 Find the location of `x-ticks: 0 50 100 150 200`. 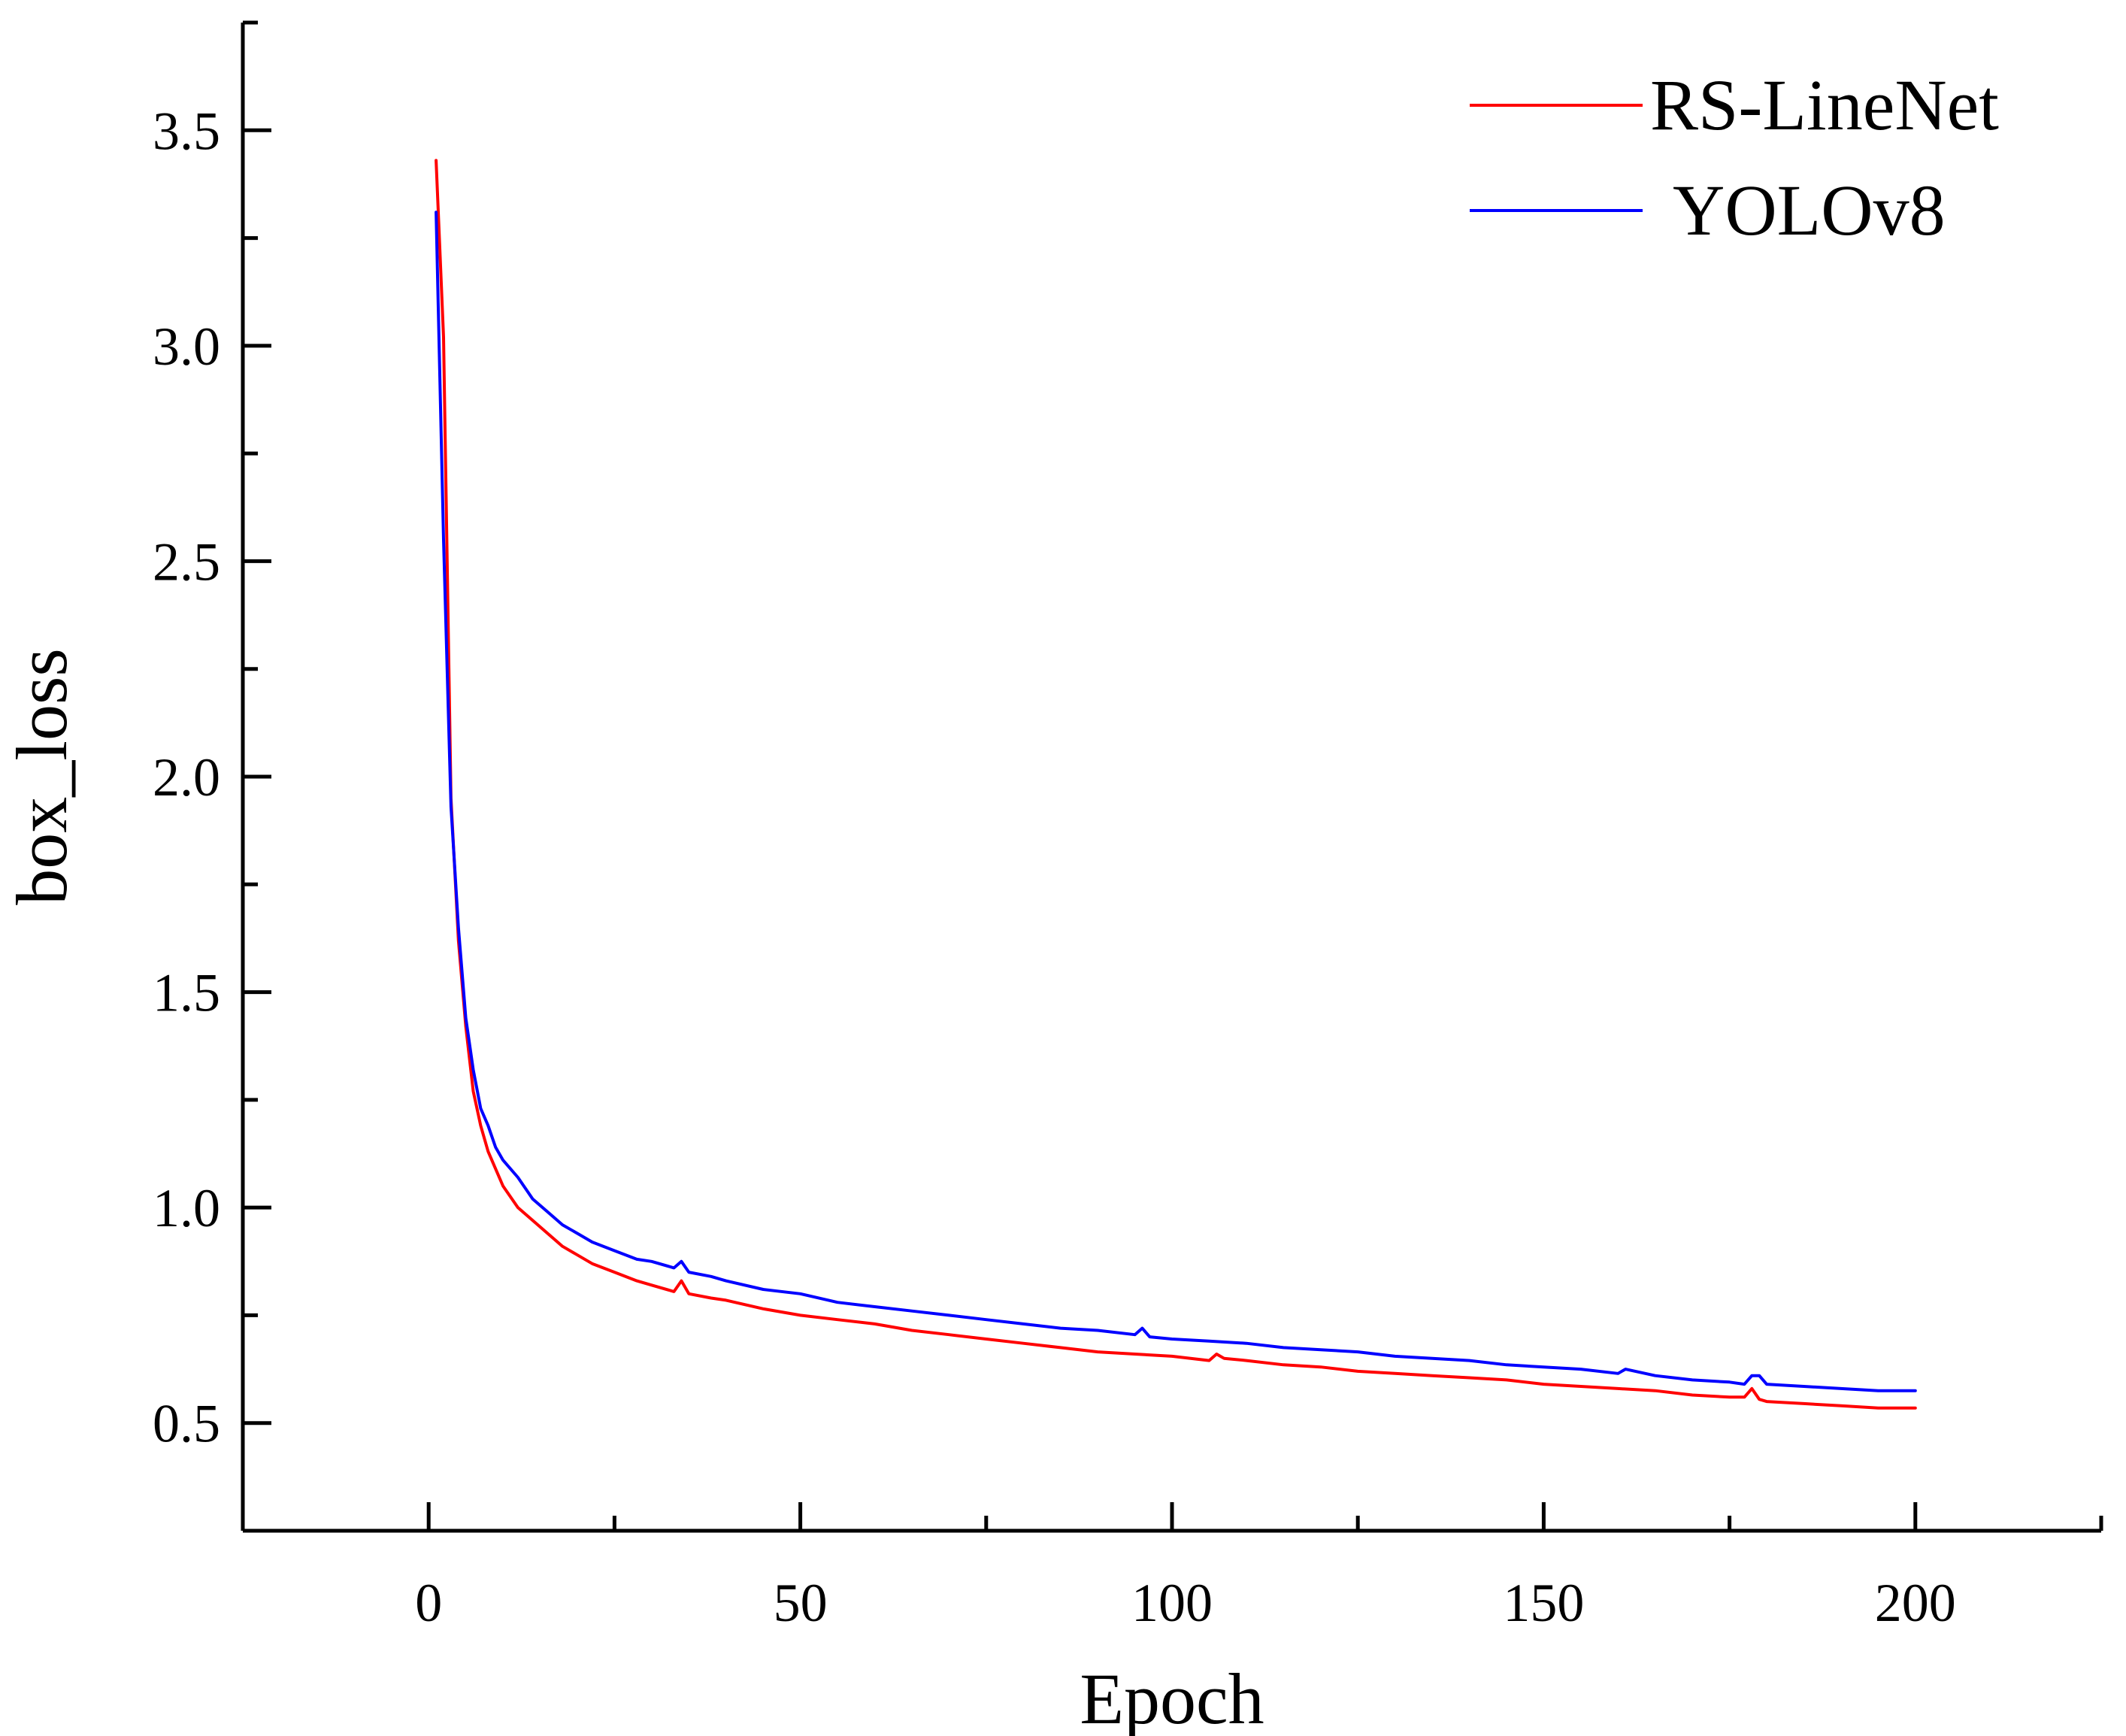

x-ticks: 0 50 100 150 200 is located at coordinates (1172, 1567).